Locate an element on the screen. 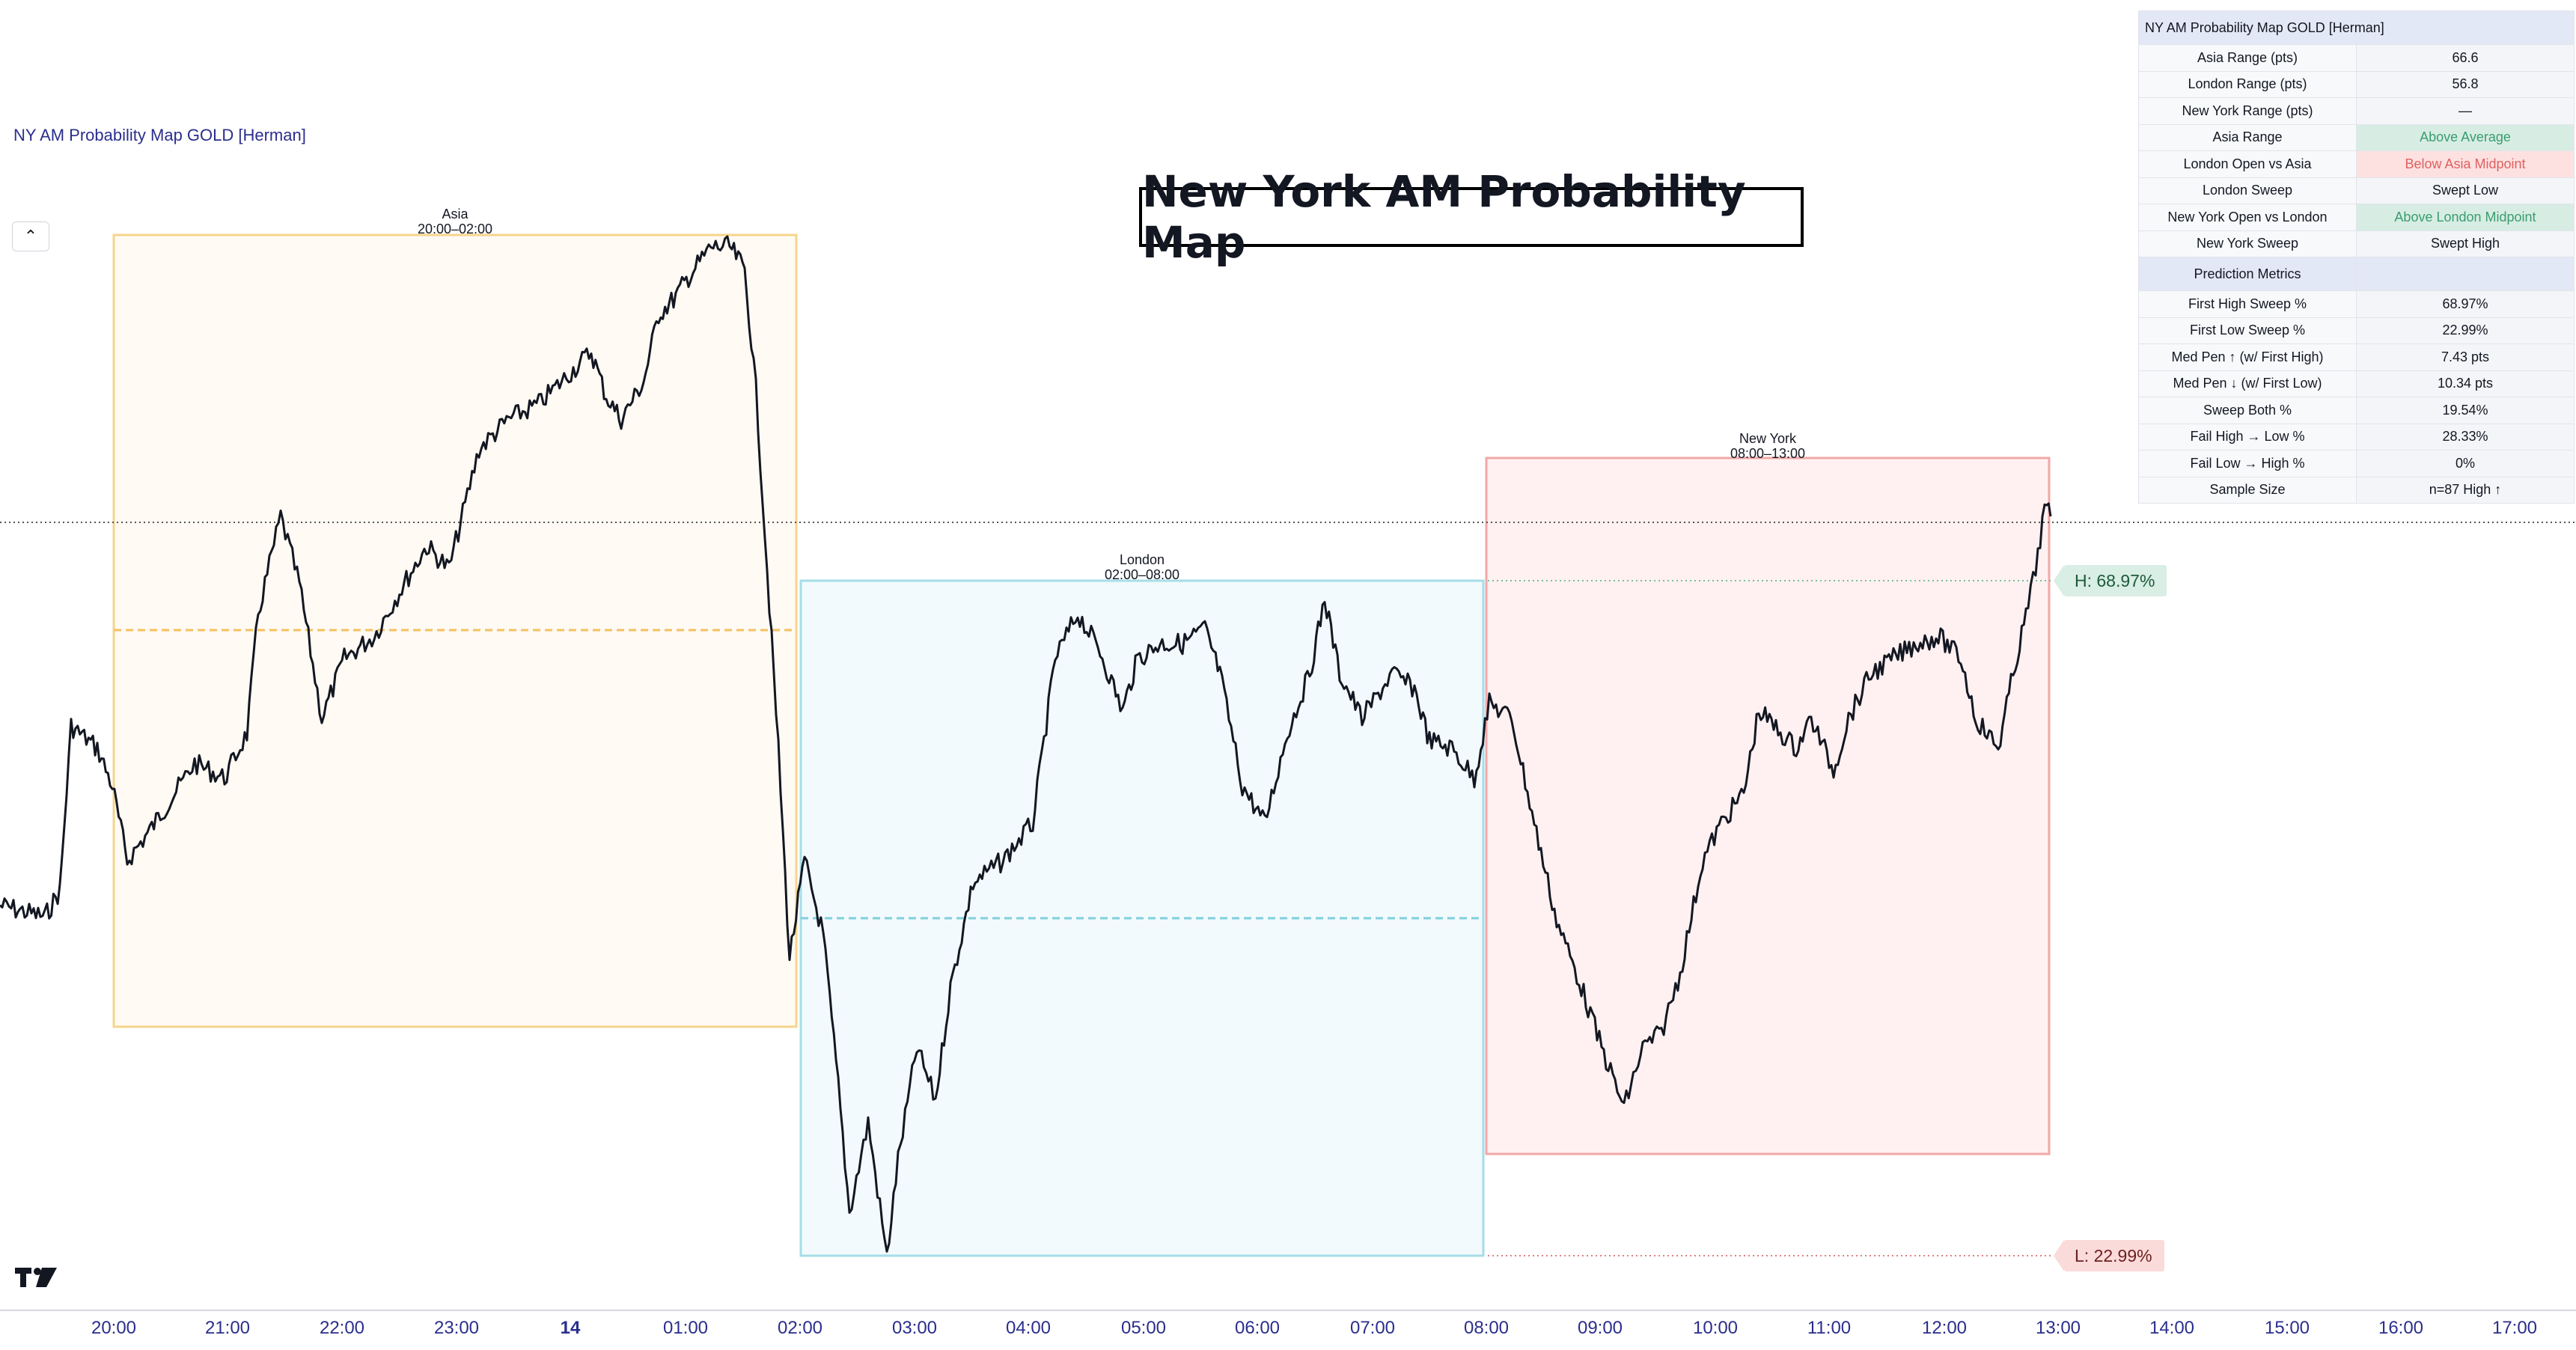  stats-value: 0% is located at coordinates (2465, 463).